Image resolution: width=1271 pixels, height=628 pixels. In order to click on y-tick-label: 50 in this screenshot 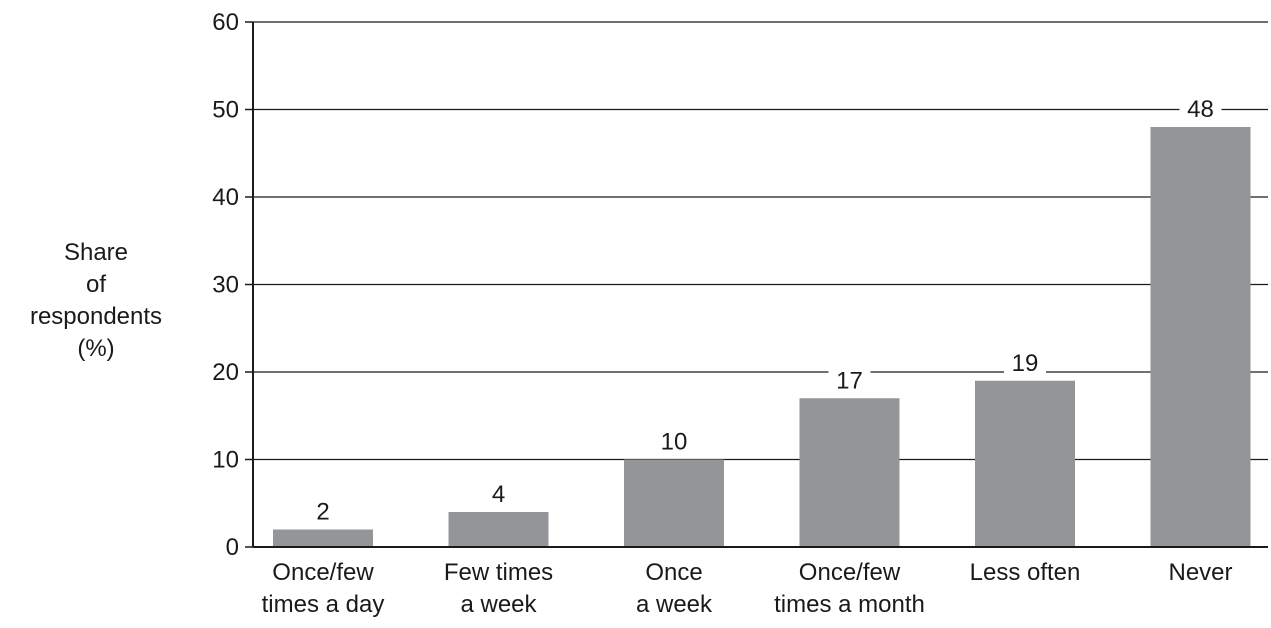, I will do `click(225, 110)`.